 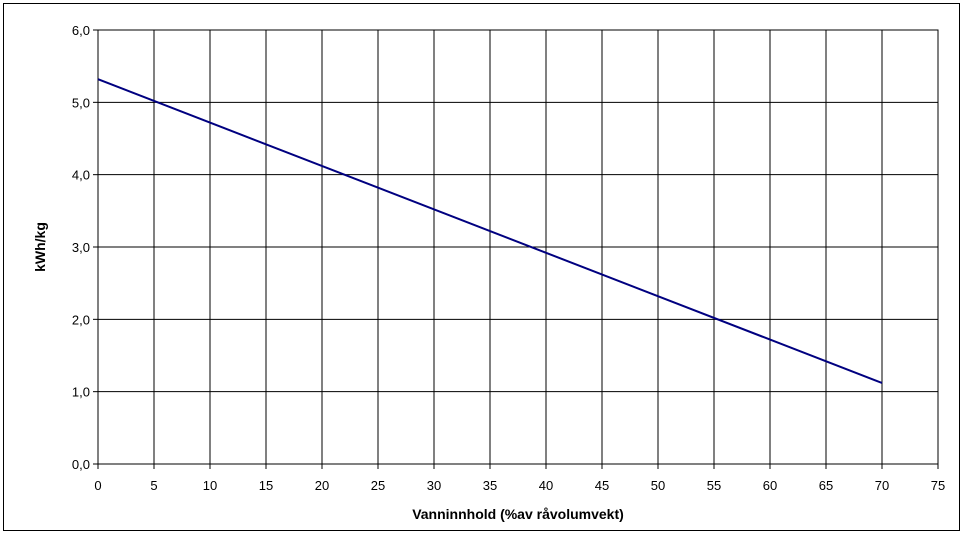 I want to click on x-axis-title: Vanninnhold (%av råvolumvekt), so click(x=518, y=514).